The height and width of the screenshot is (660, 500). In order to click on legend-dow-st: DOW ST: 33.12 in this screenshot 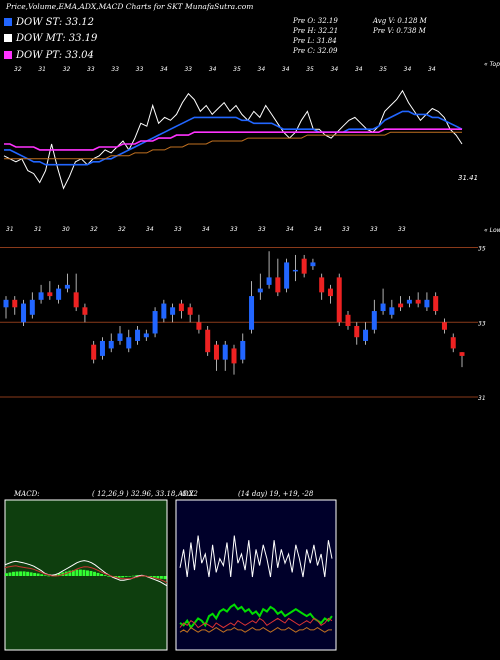, I will do `click(49, 22)`.